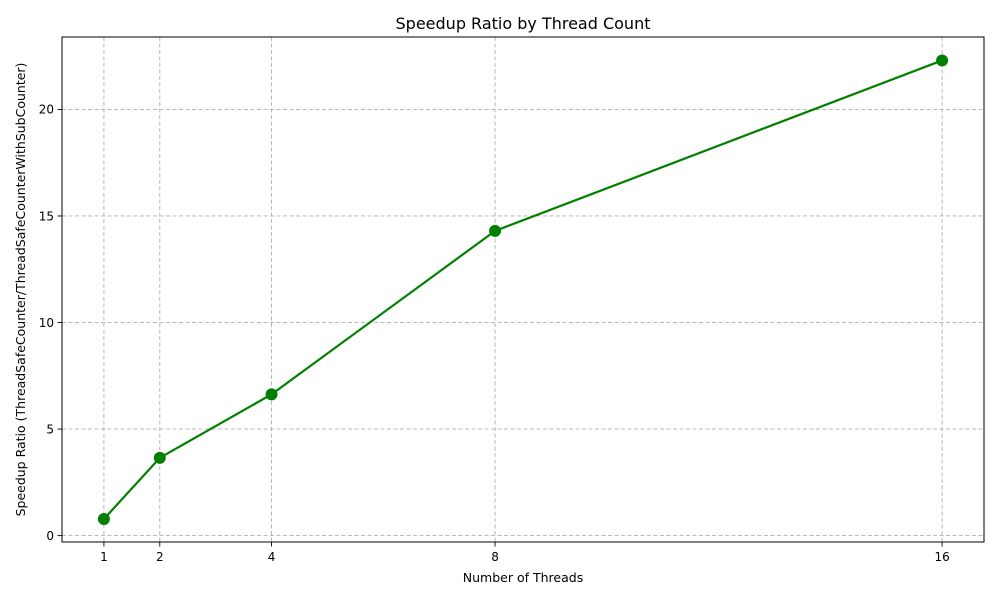  Describe the element at coordinates (50, 429) in the screenshot. I see `y-tick-label: 5` at that location.